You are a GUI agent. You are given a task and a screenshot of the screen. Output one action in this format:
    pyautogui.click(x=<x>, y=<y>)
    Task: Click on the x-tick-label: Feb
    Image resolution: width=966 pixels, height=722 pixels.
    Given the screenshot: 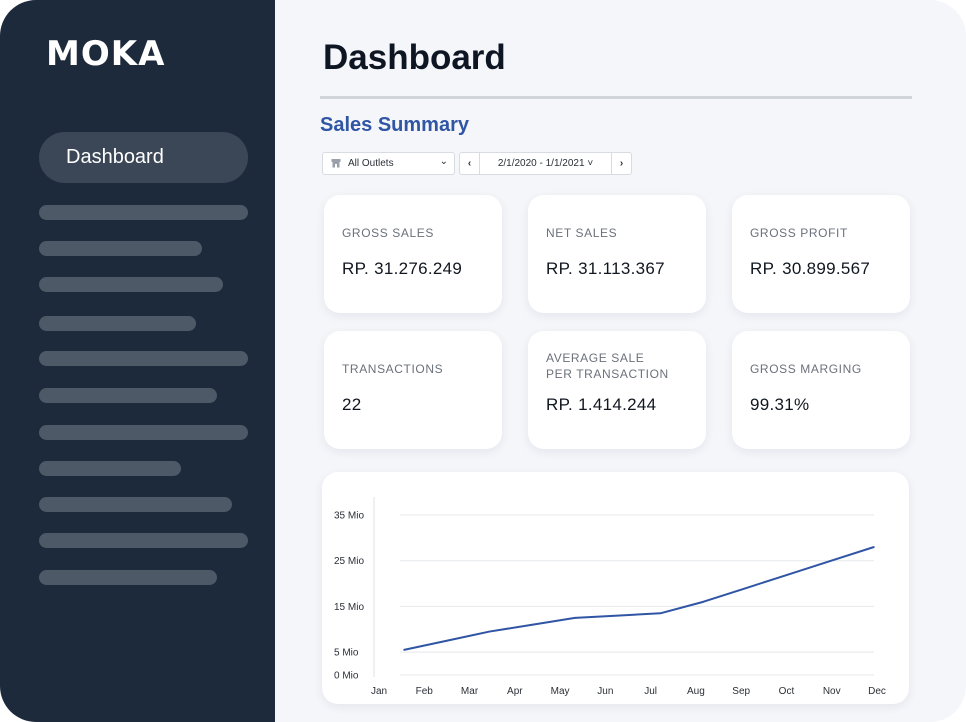 What is the action you would take?
    pyautogui.click(x=425, y=691)
    